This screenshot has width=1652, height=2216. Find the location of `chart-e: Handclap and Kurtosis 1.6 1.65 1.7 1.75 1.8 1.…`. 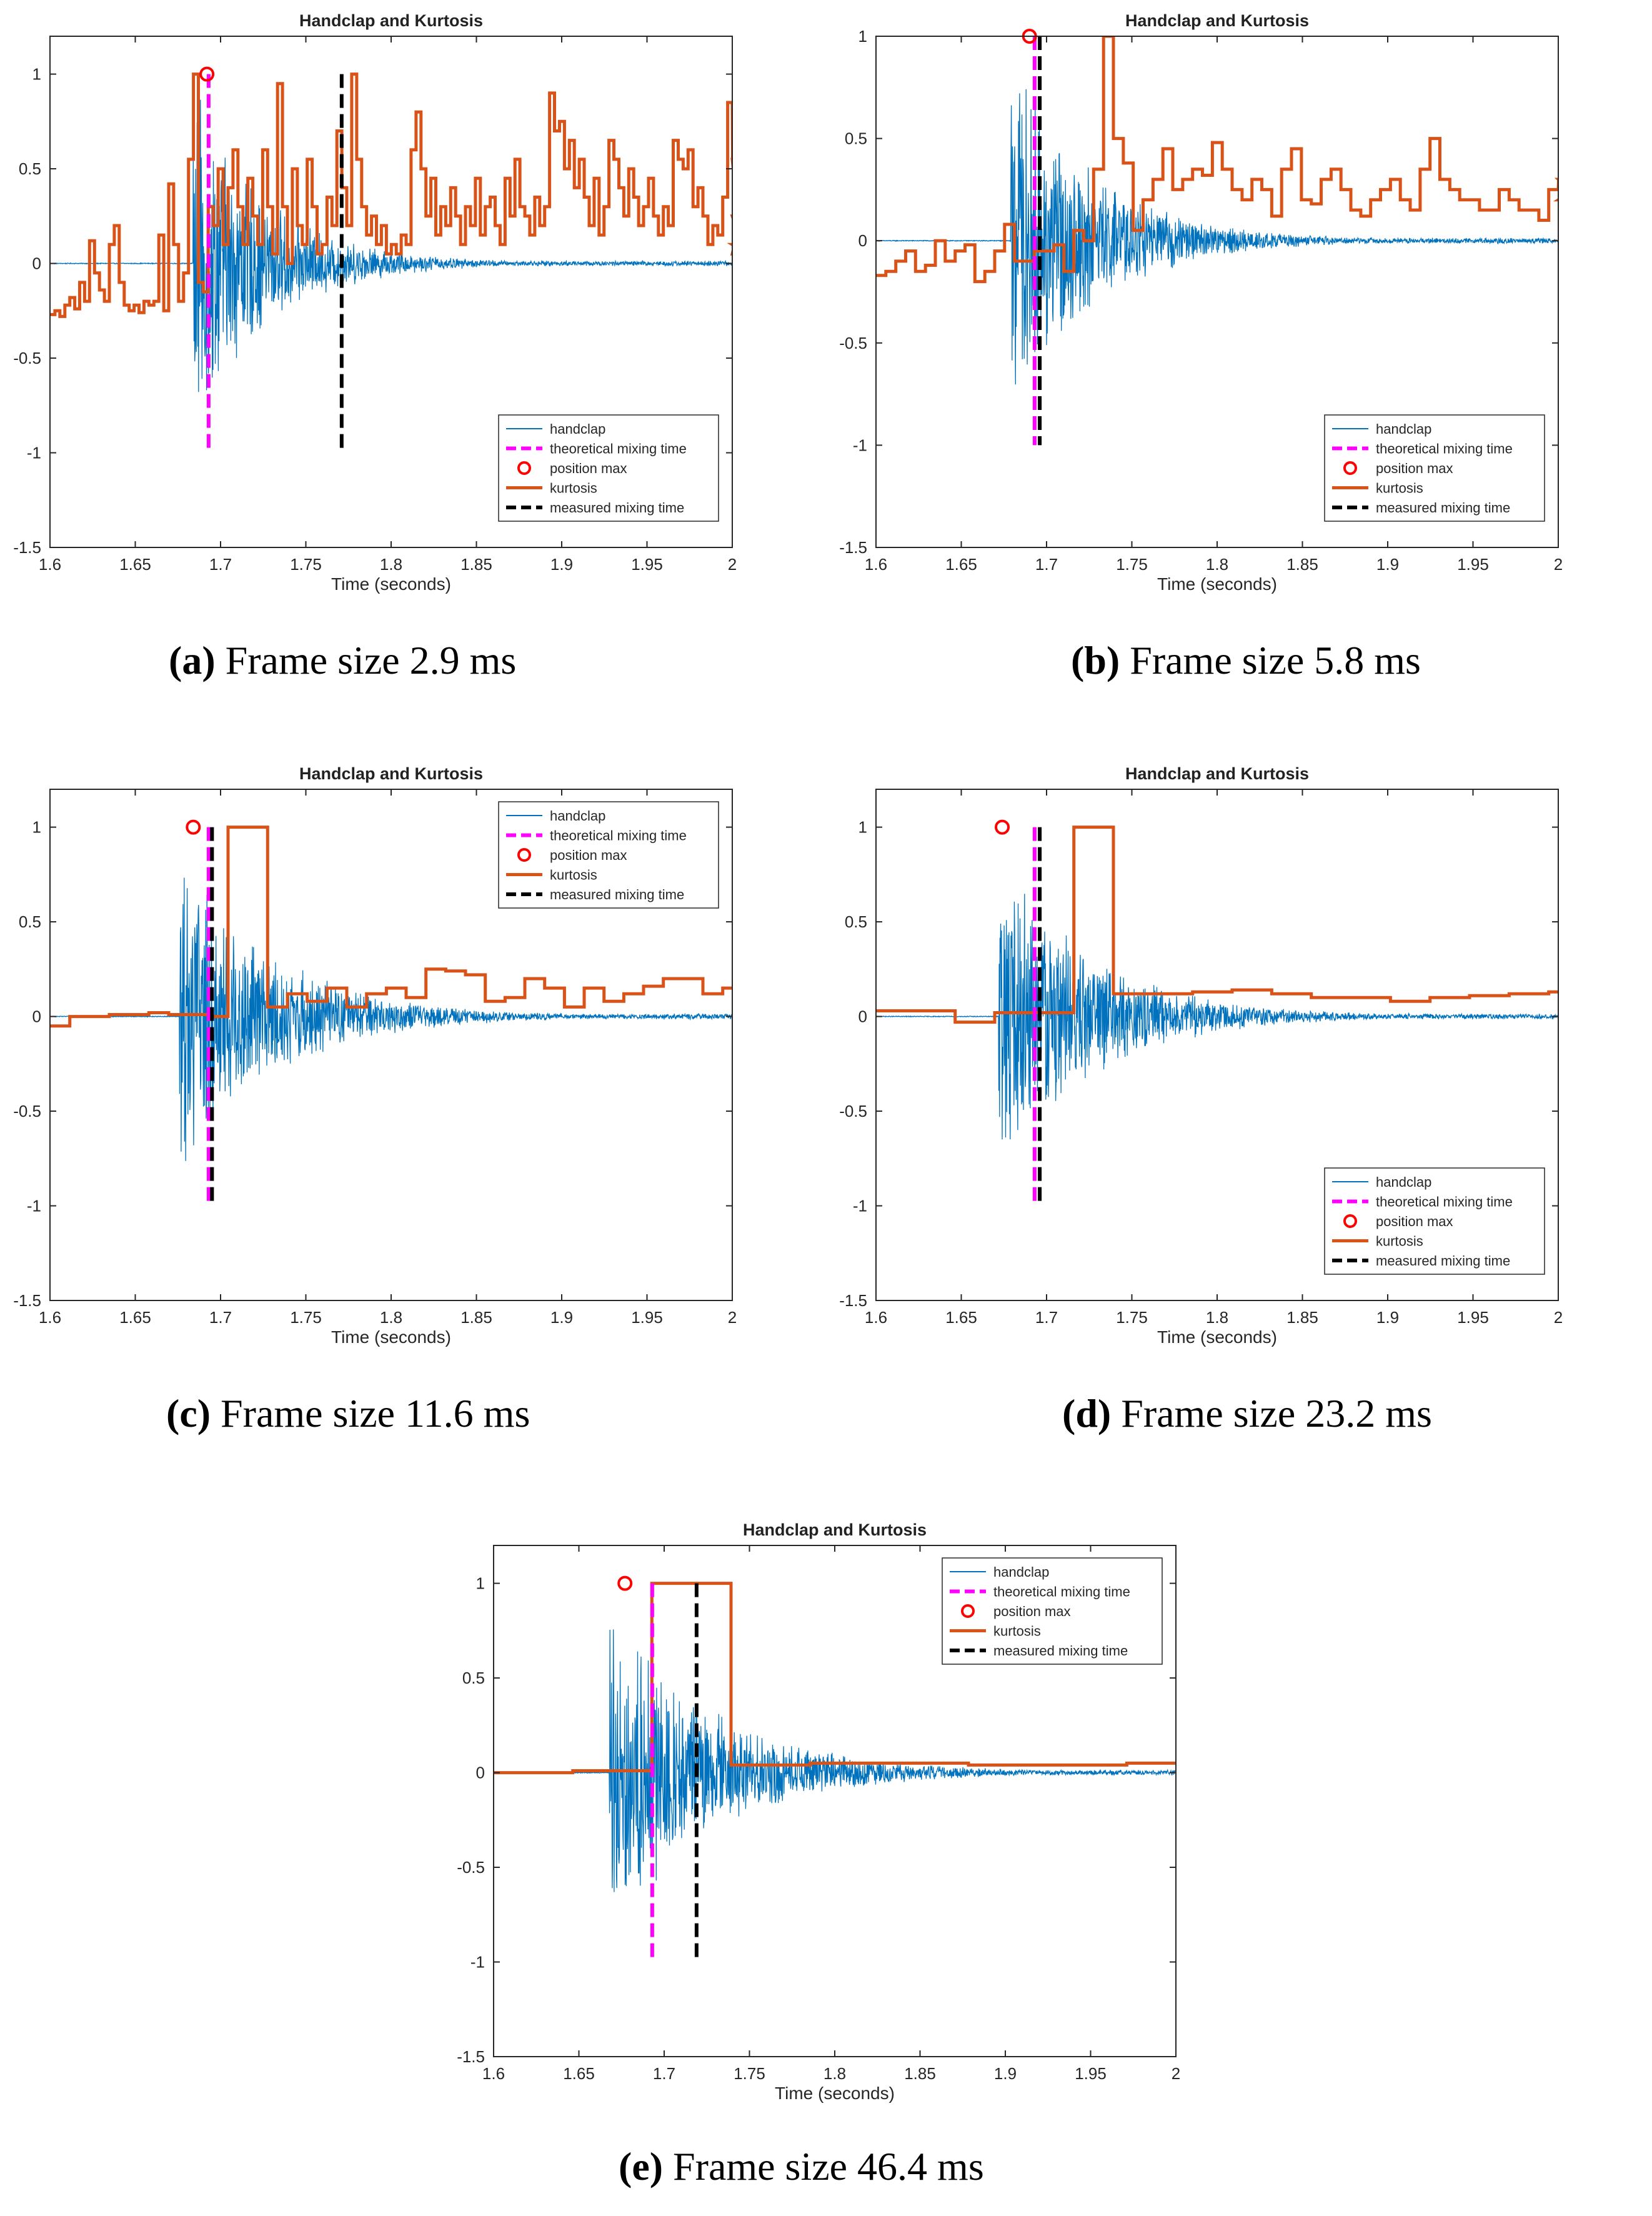

chart-e: Handclap and Kurtosis 1.6 1.65 1.7 1.75 1.8 1.… is located at coordinates (818, 1812).